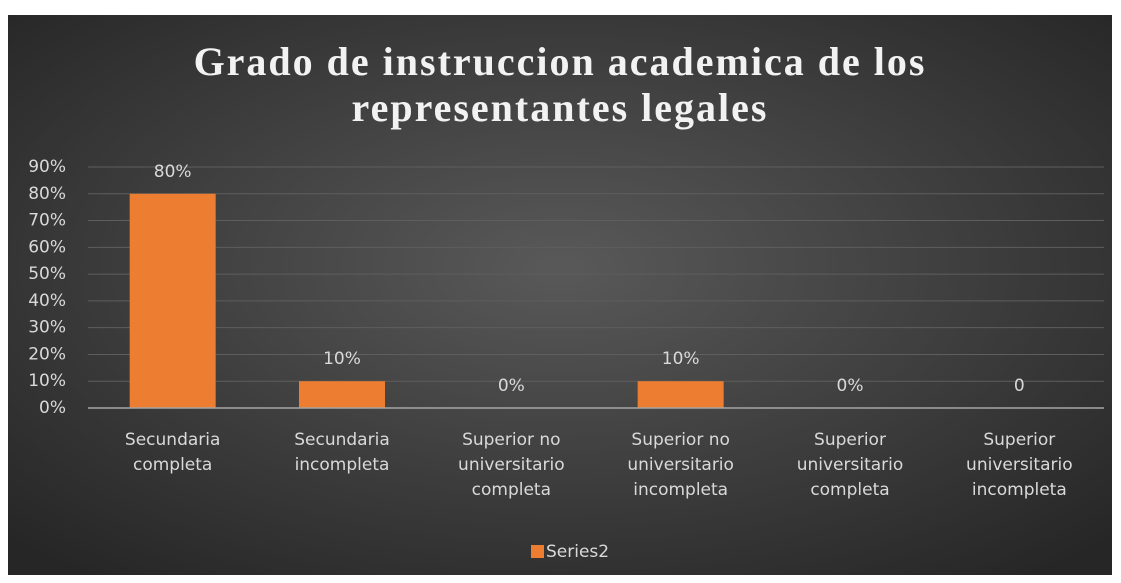  I want to click on data-label: 0, so click(1019, 386).